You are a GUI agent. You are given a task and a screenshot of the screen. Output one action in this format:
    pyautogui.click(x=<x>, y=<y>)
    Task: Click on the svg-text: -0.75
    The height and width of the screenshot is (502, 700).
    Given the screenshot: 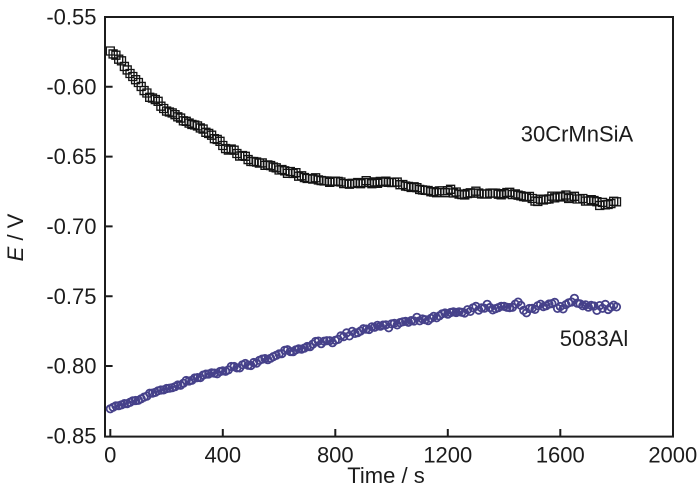 What is the action you would take?
    pyautogui.click(x=71, y=296)
    